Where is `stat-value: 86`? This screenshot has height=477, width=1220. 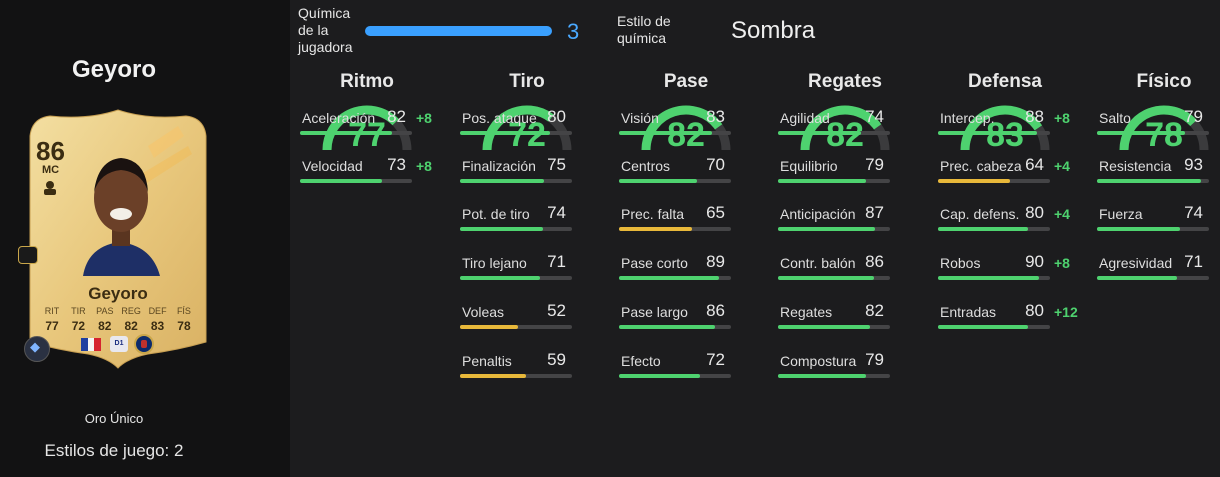
stat-value: 86 is located at coordinates (874, 261).